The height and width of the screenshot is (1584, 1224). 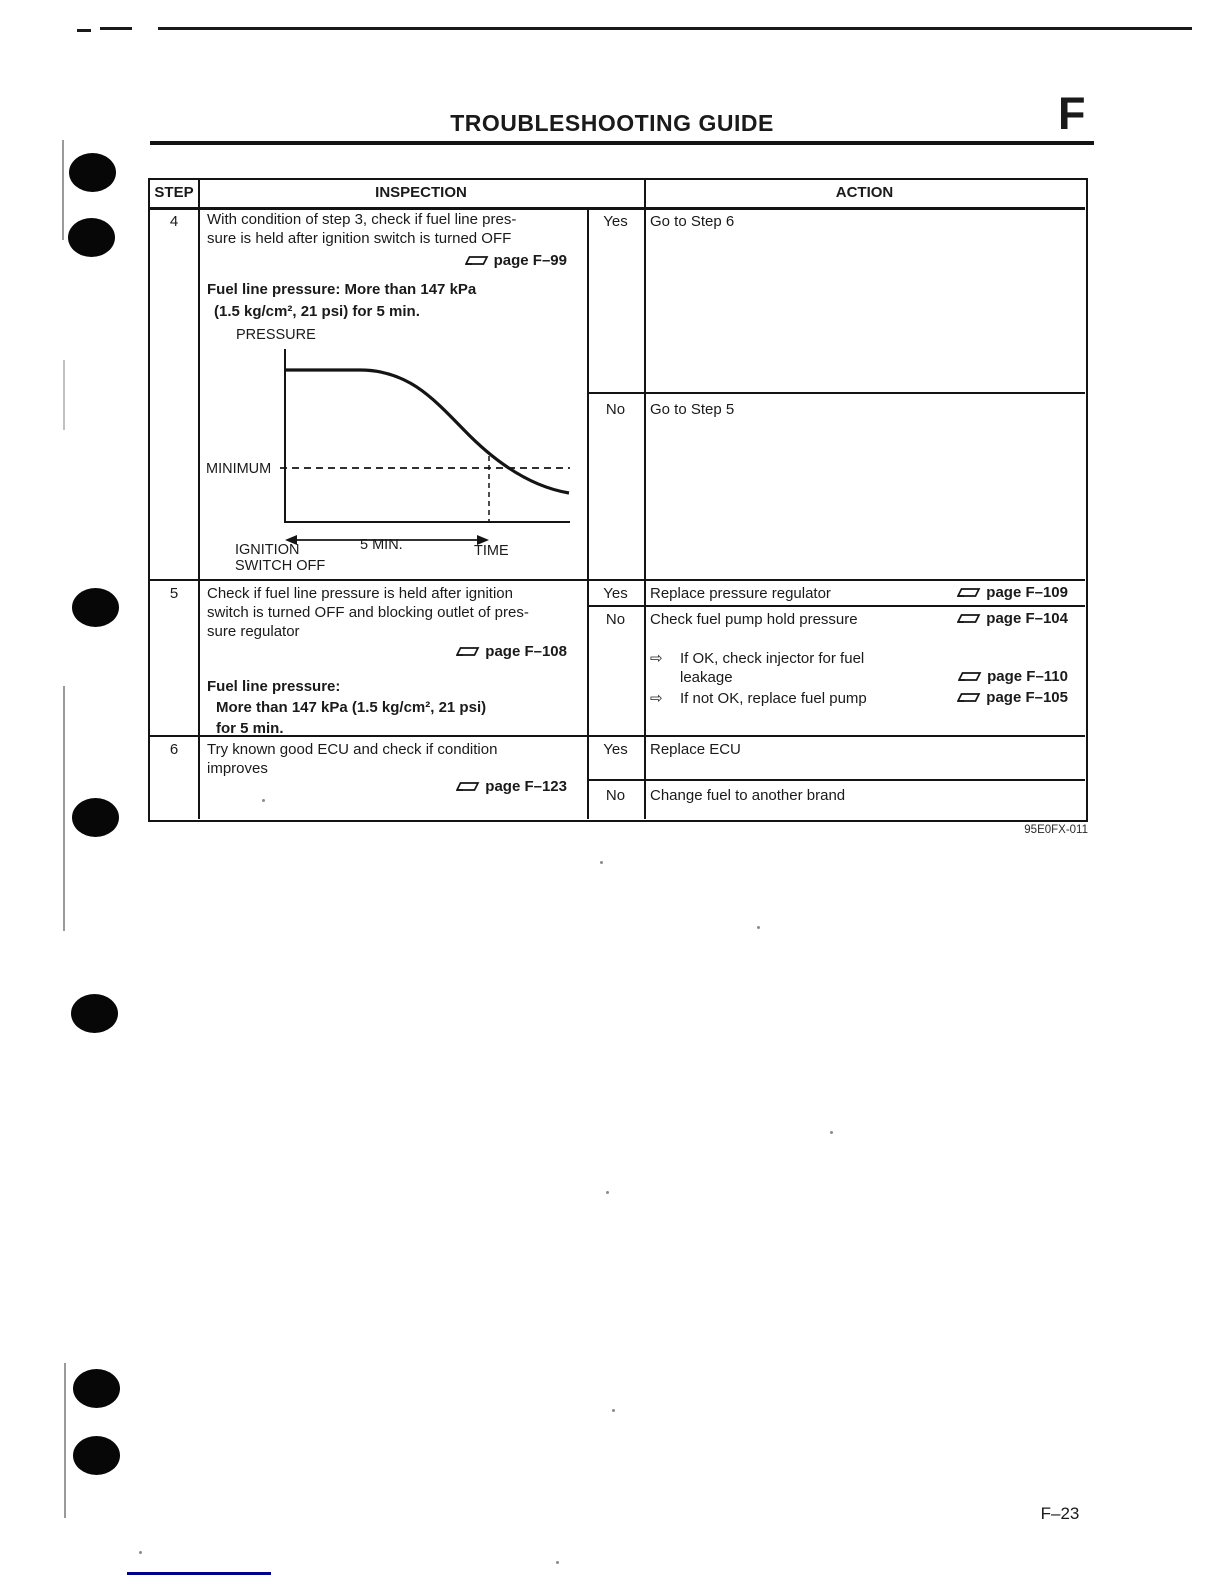 What do you see at coordinates (174, 192) in the screenshot?
I see `column-header-step: STEP` at bounding box center [174, 192].